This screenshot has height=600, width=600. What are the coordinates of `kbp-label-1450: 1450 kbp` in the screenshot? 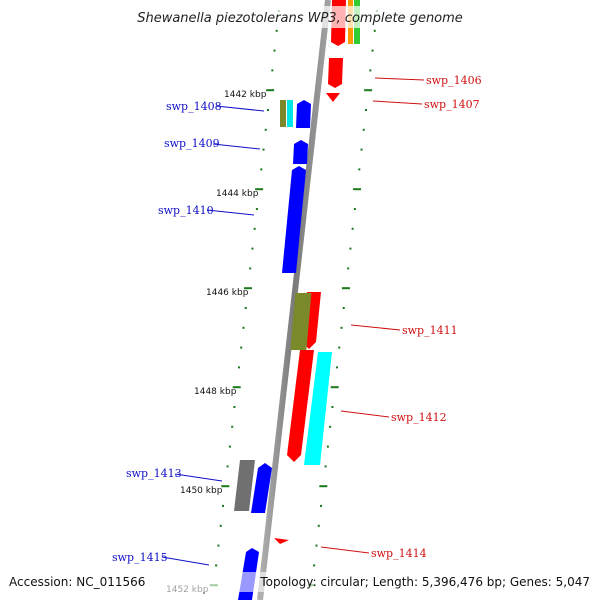 It's located at (201, 491).